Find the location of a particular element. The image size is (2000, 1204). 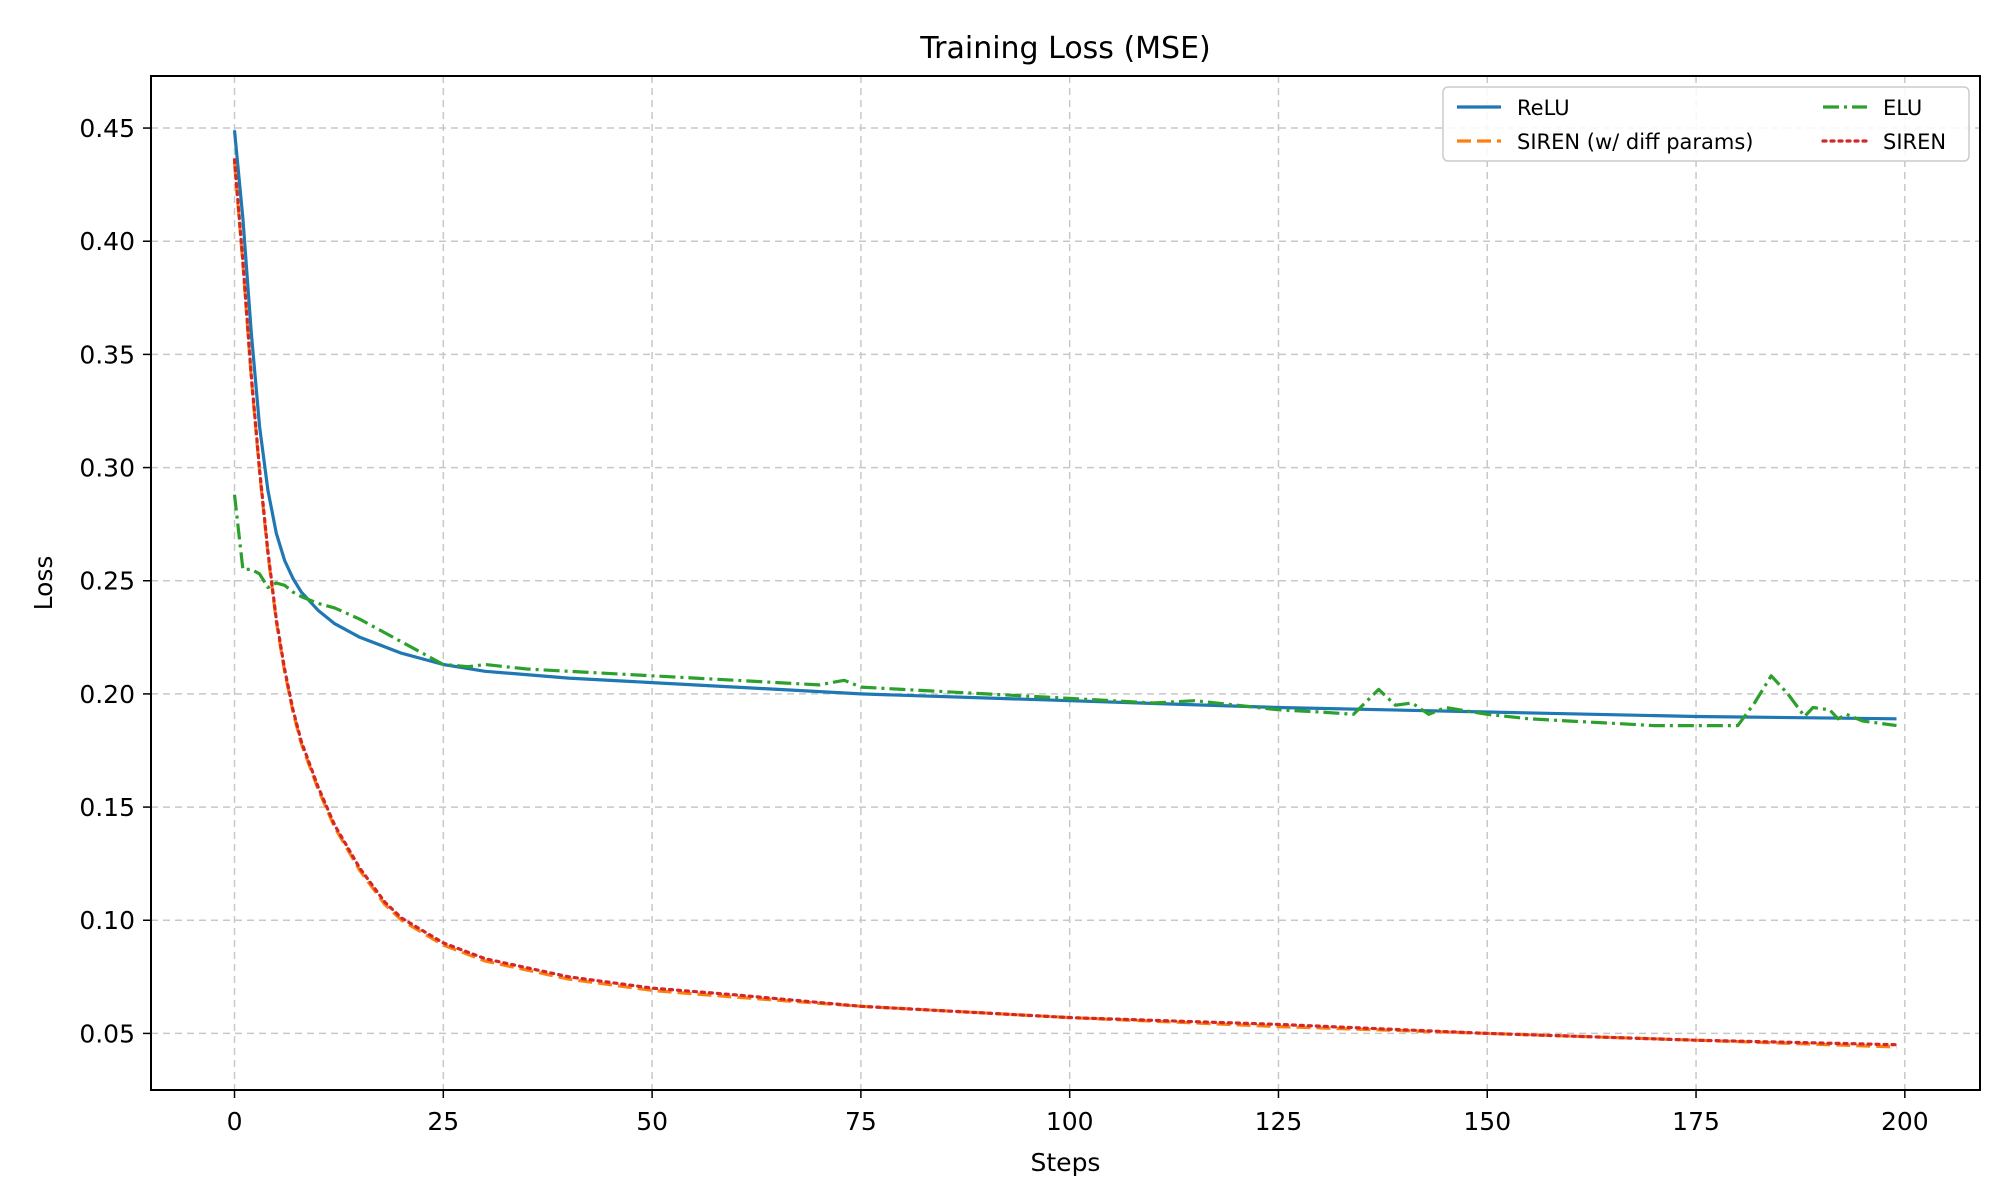

legend: ReLU SIREN (w/ diff params) ELU SIREN is located at coordinates (1706, 124).